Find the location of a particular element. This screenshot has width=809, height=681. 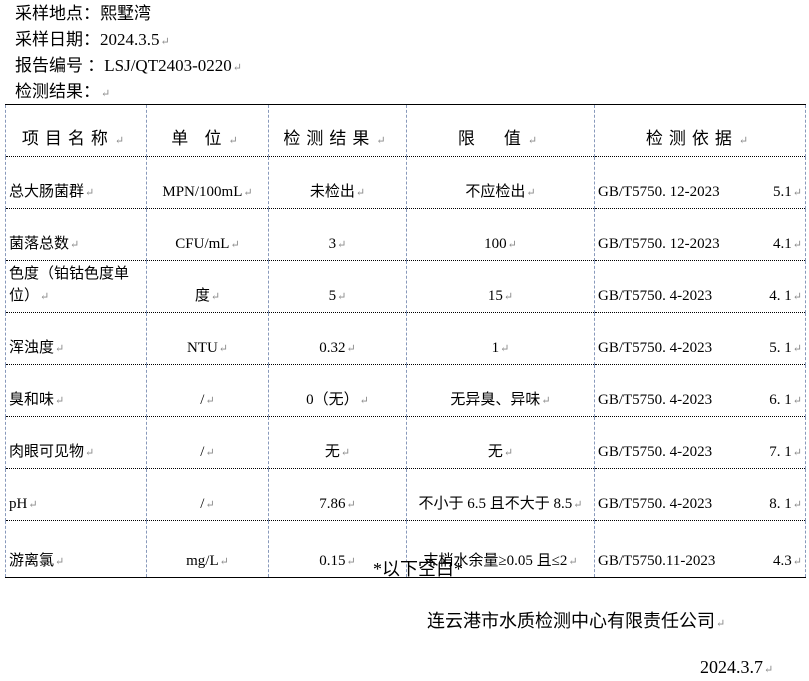

results-heading: 检测结果： is located at coordinates (62, 93).